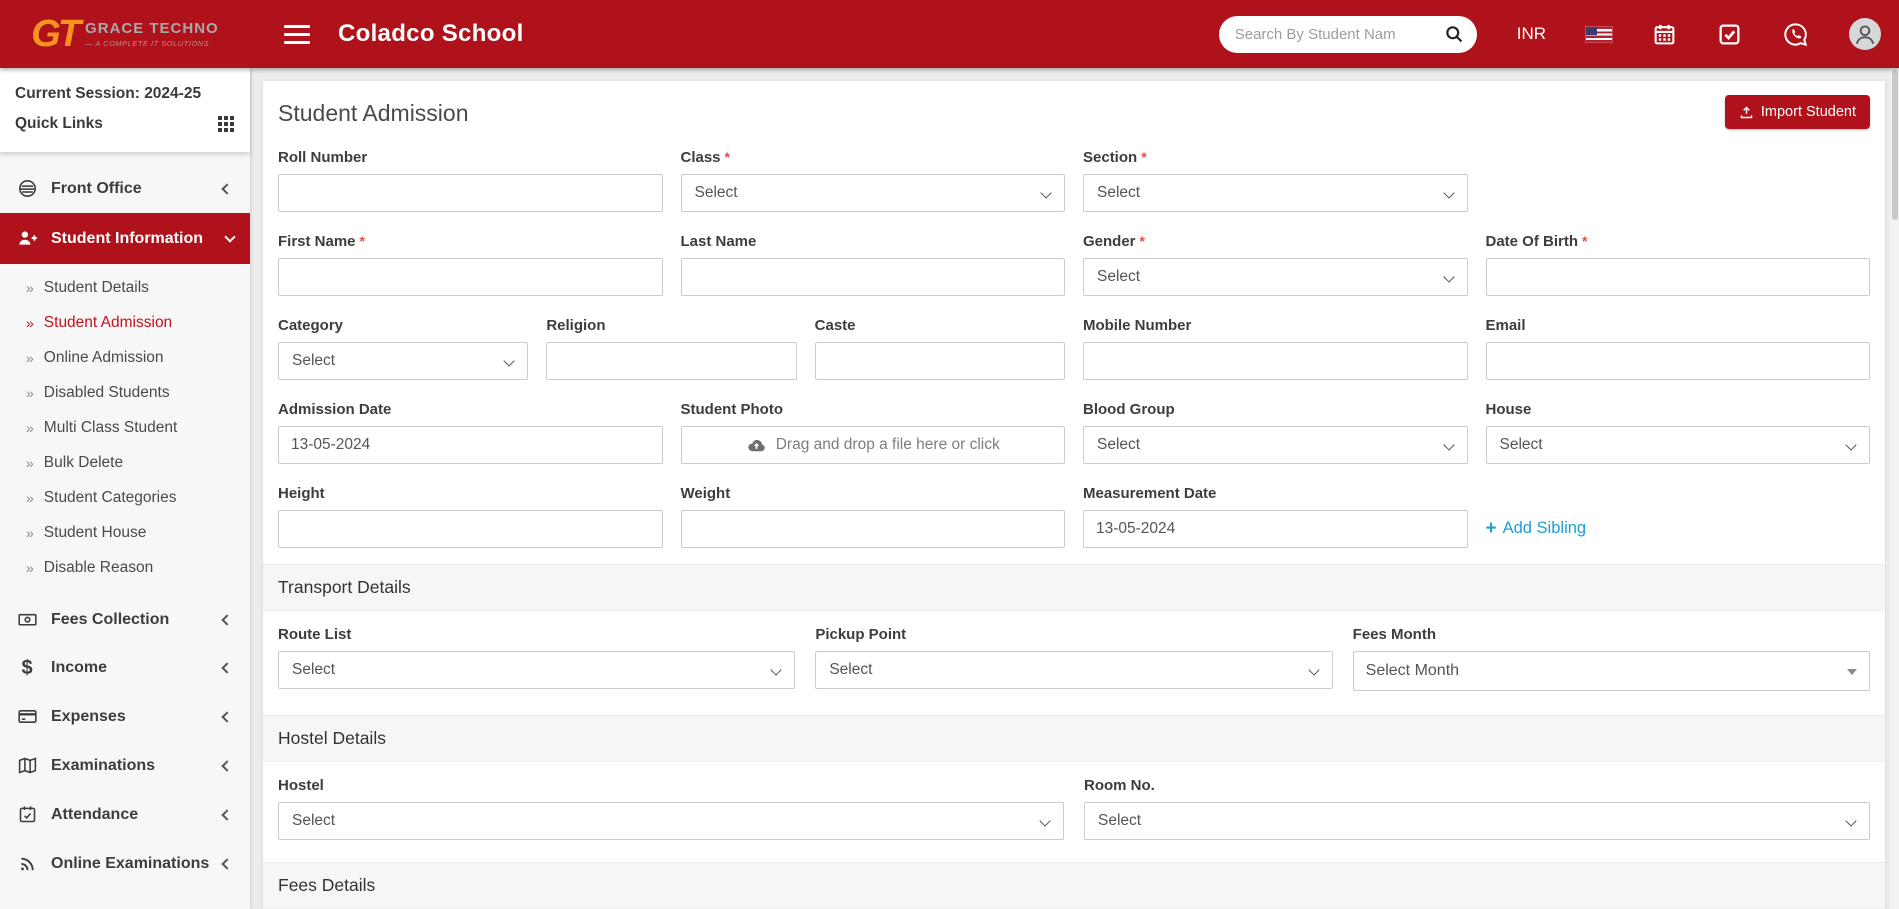 The width and height of the screenshot is (1899, 909). I want to click on sidebar-subitem-online-admission: » Online Admission, so click(125, 357).